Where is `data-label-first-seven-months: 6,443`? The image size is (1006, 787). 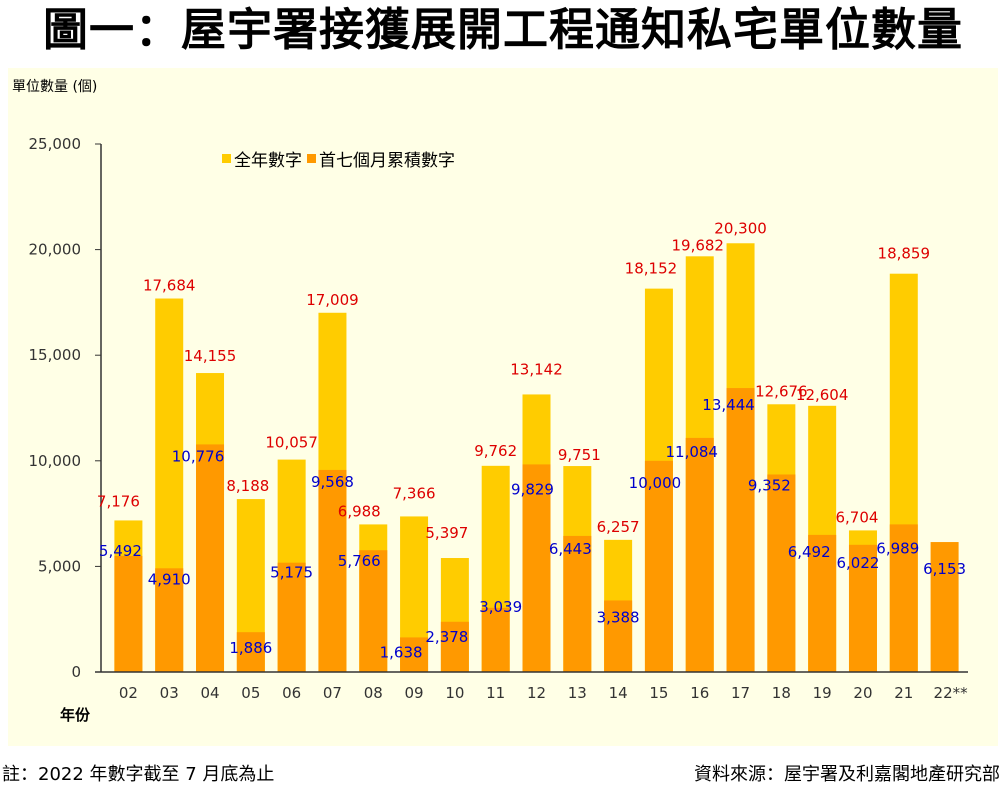 data-label-first-seven-months: 6,443 is located at coordinates (570, 549).